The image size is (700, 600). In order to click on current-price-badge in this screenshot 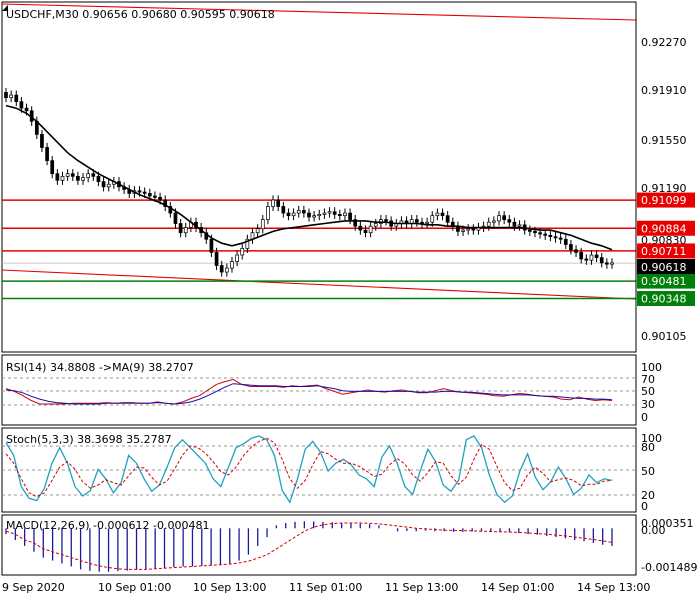, I will do `click(666, 266)`.